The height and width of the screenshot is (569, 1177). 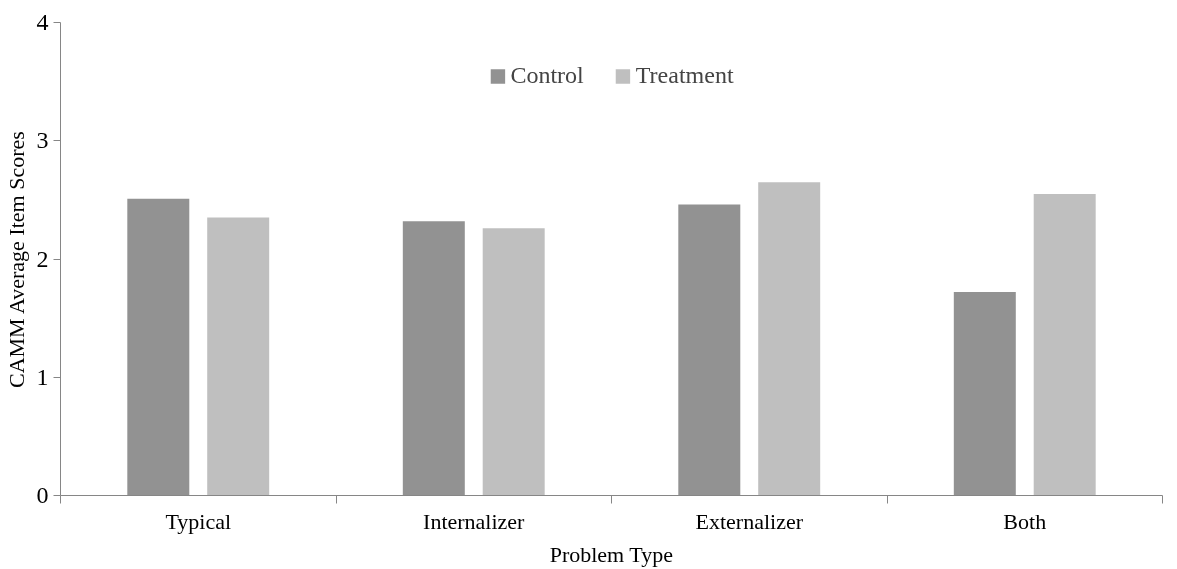 What do you see at coordinates (42, 258) in the screenshot?
I see `y-tick-label: 2` at bounding box center [42, 258].